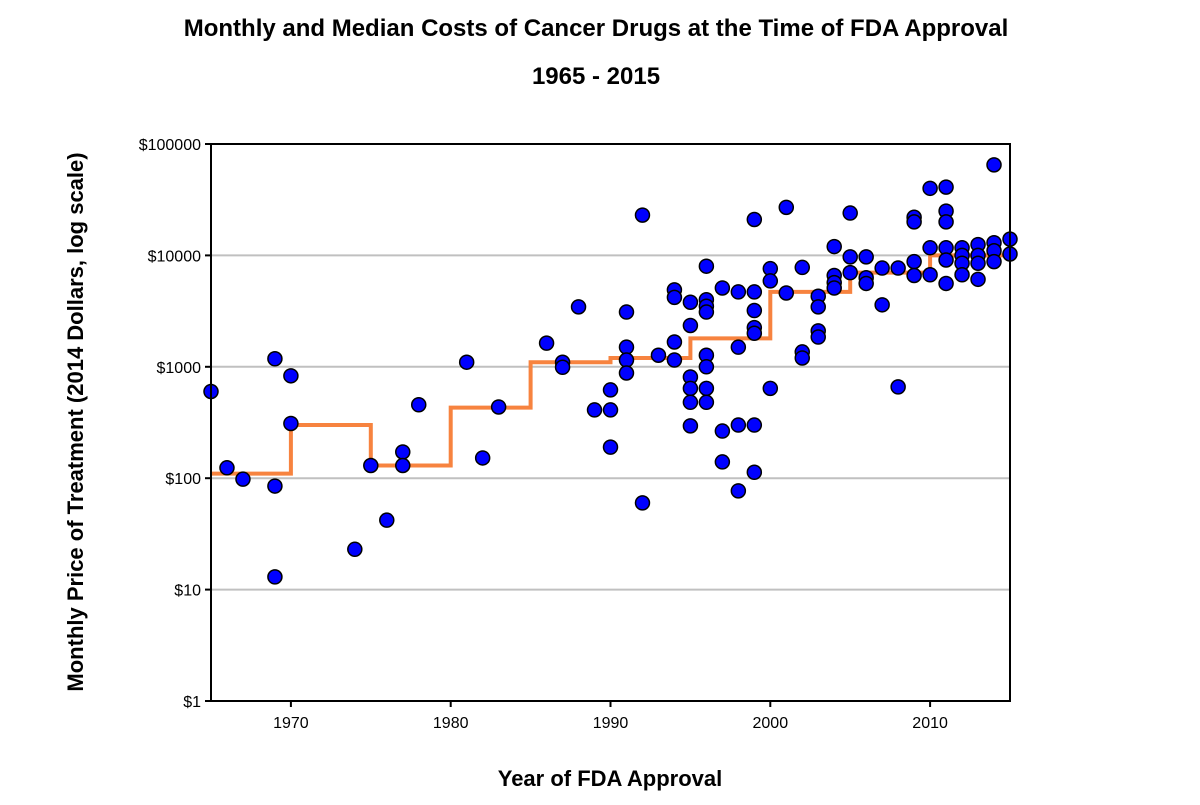 This screenshot has width=1200, height=805. Describe the element at coordinates (451, 723) in the screenshot. I see `x-tick-label: 1980` at that location.